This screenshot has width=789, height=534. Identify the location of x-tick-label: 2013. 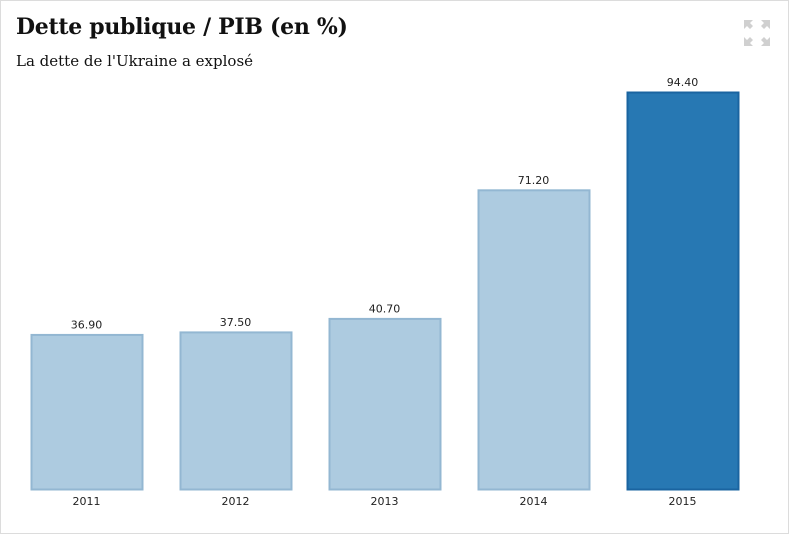
(385, 501).